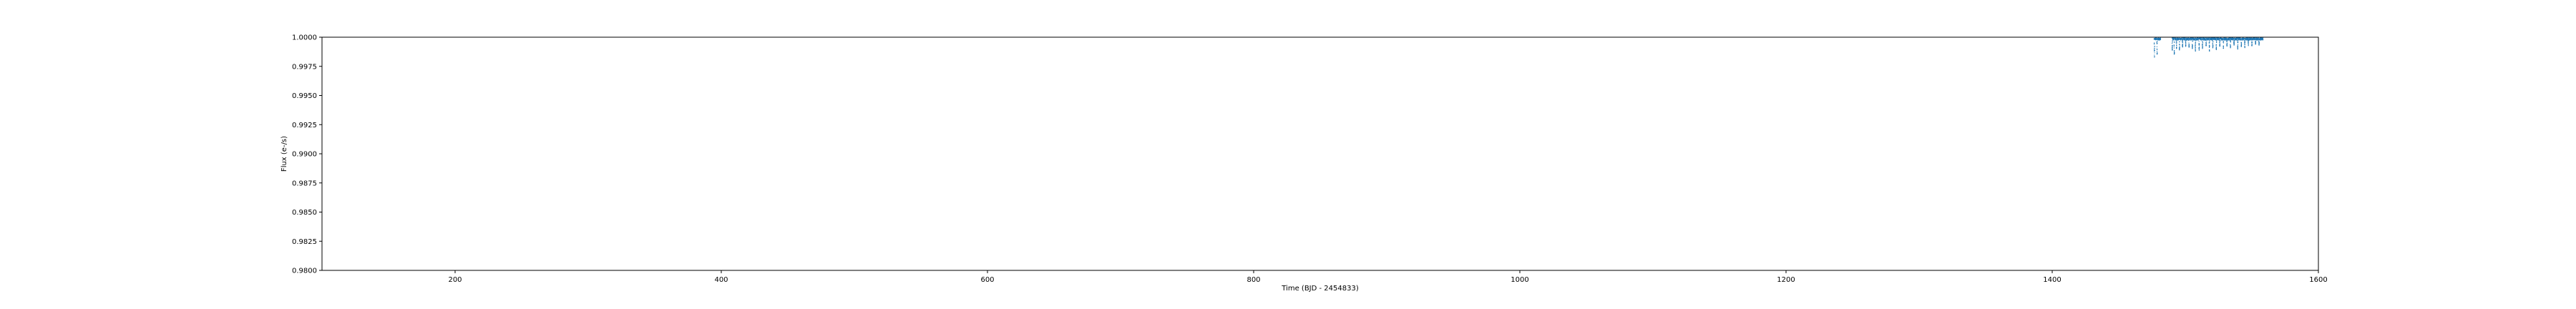 The width and height of the screenshot is (2576, 309). Describe the element at coordinates (304, 125) in the screenshot. I see `y-tick-label: 0.9925` at that location.